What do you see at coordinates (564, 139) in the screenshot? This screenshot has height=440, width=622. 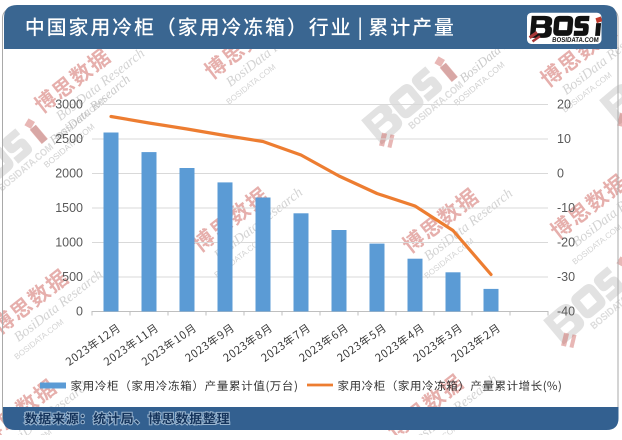 I see `svg-text: 10` at bounding box center [564, 139].